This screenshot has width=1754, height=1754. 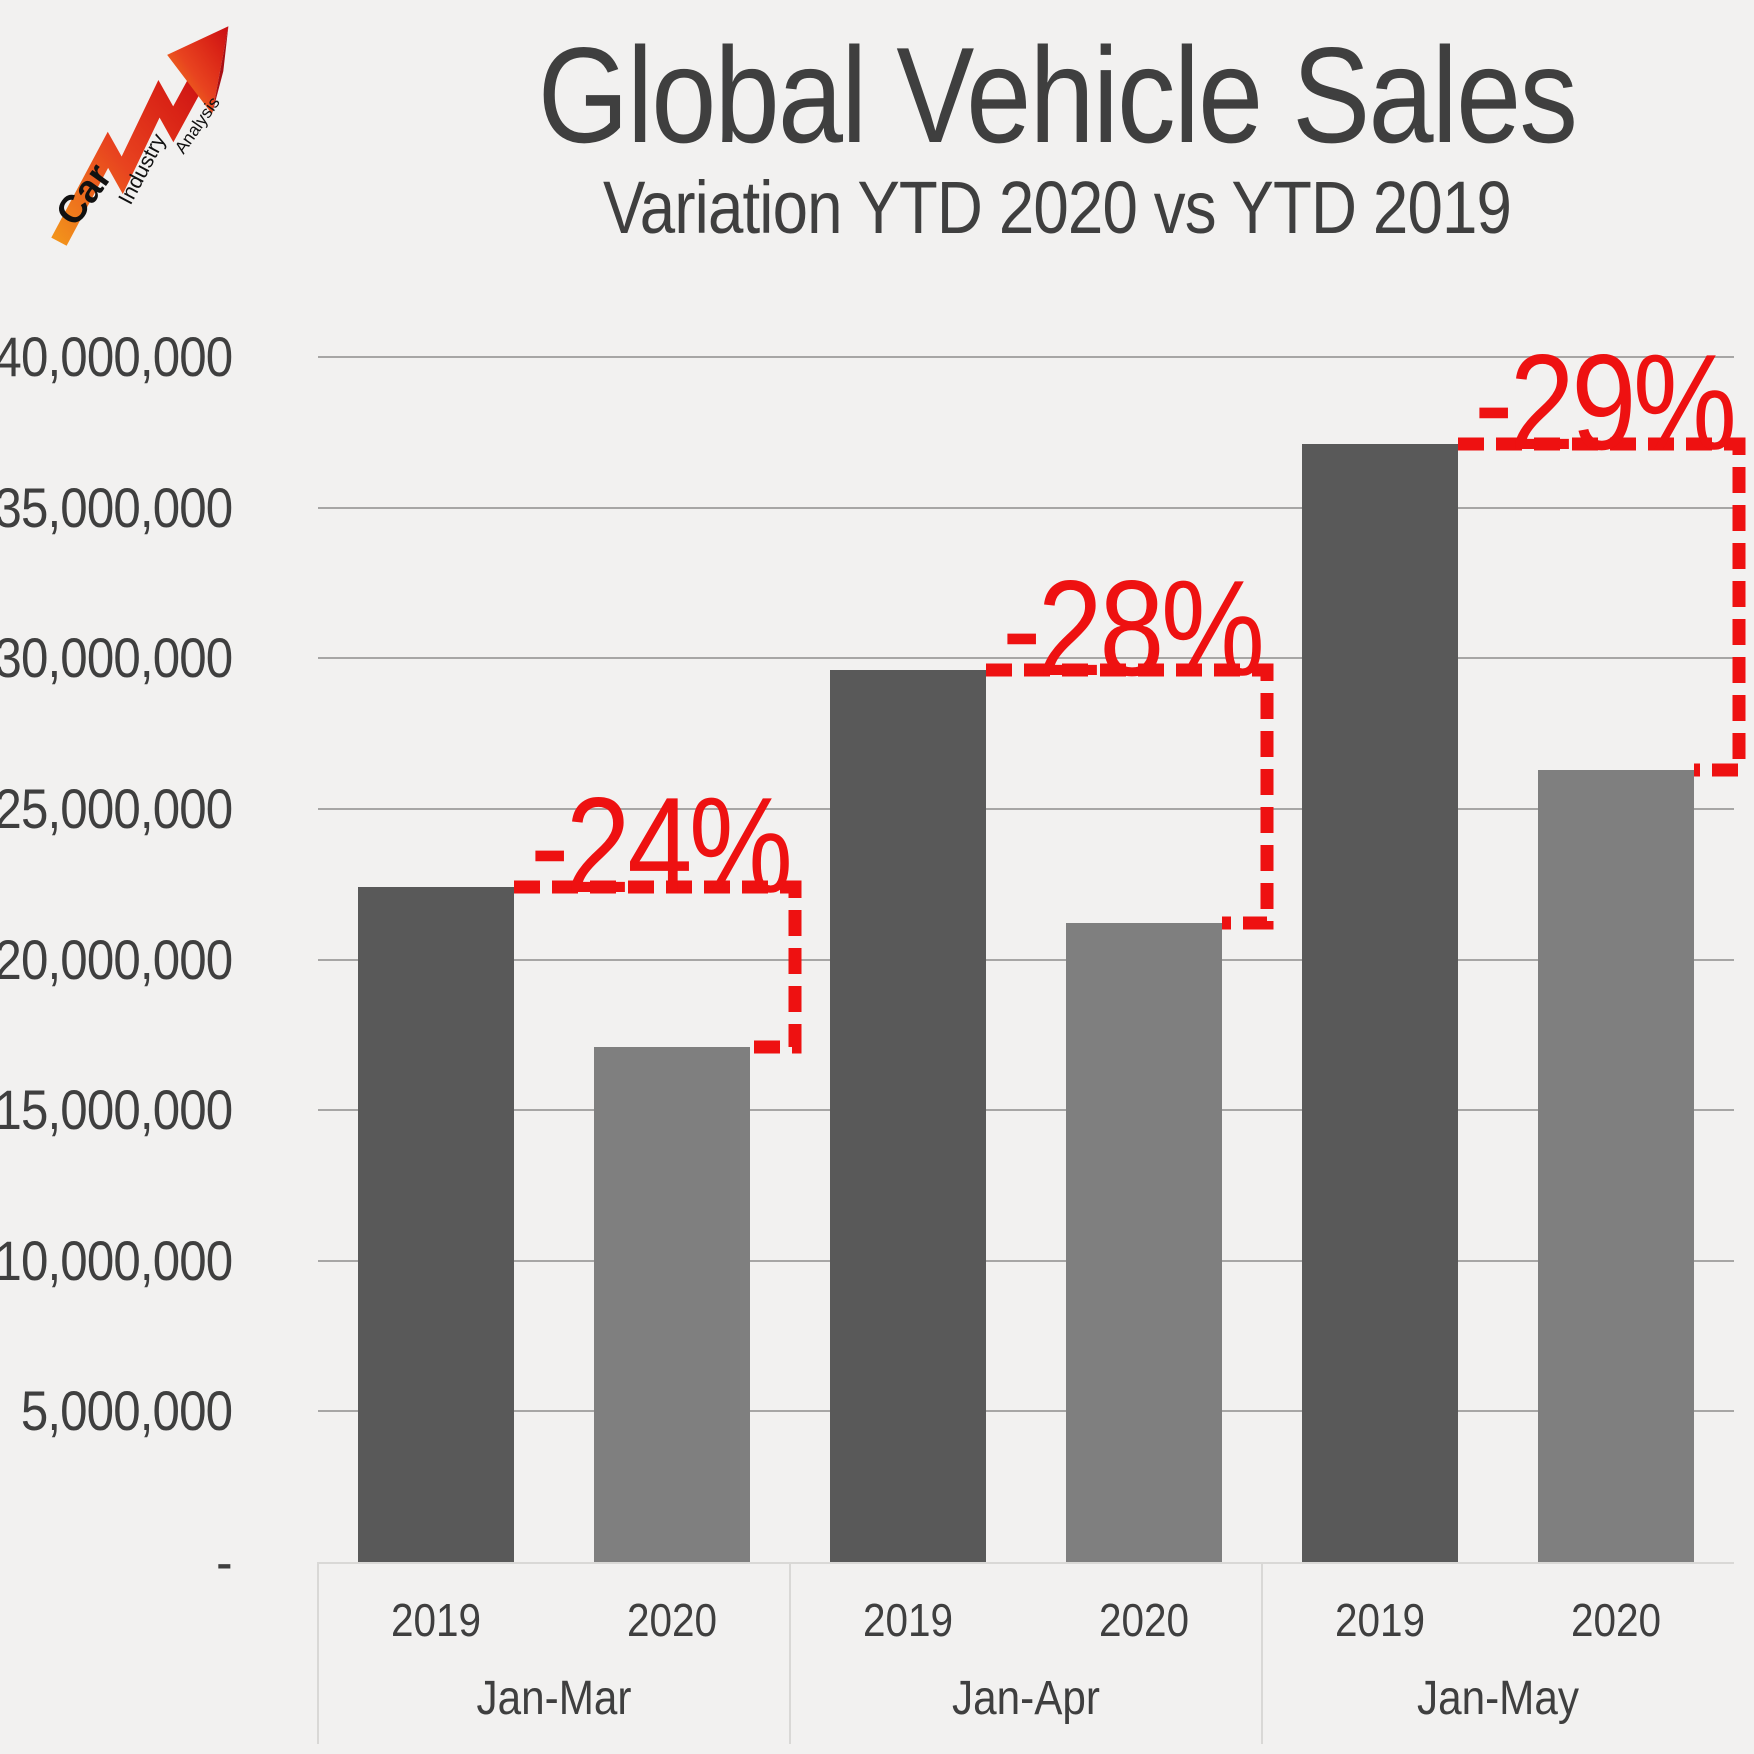 I want to click on delta-label-jan-may: -29%, so click(x=1605, y=402).